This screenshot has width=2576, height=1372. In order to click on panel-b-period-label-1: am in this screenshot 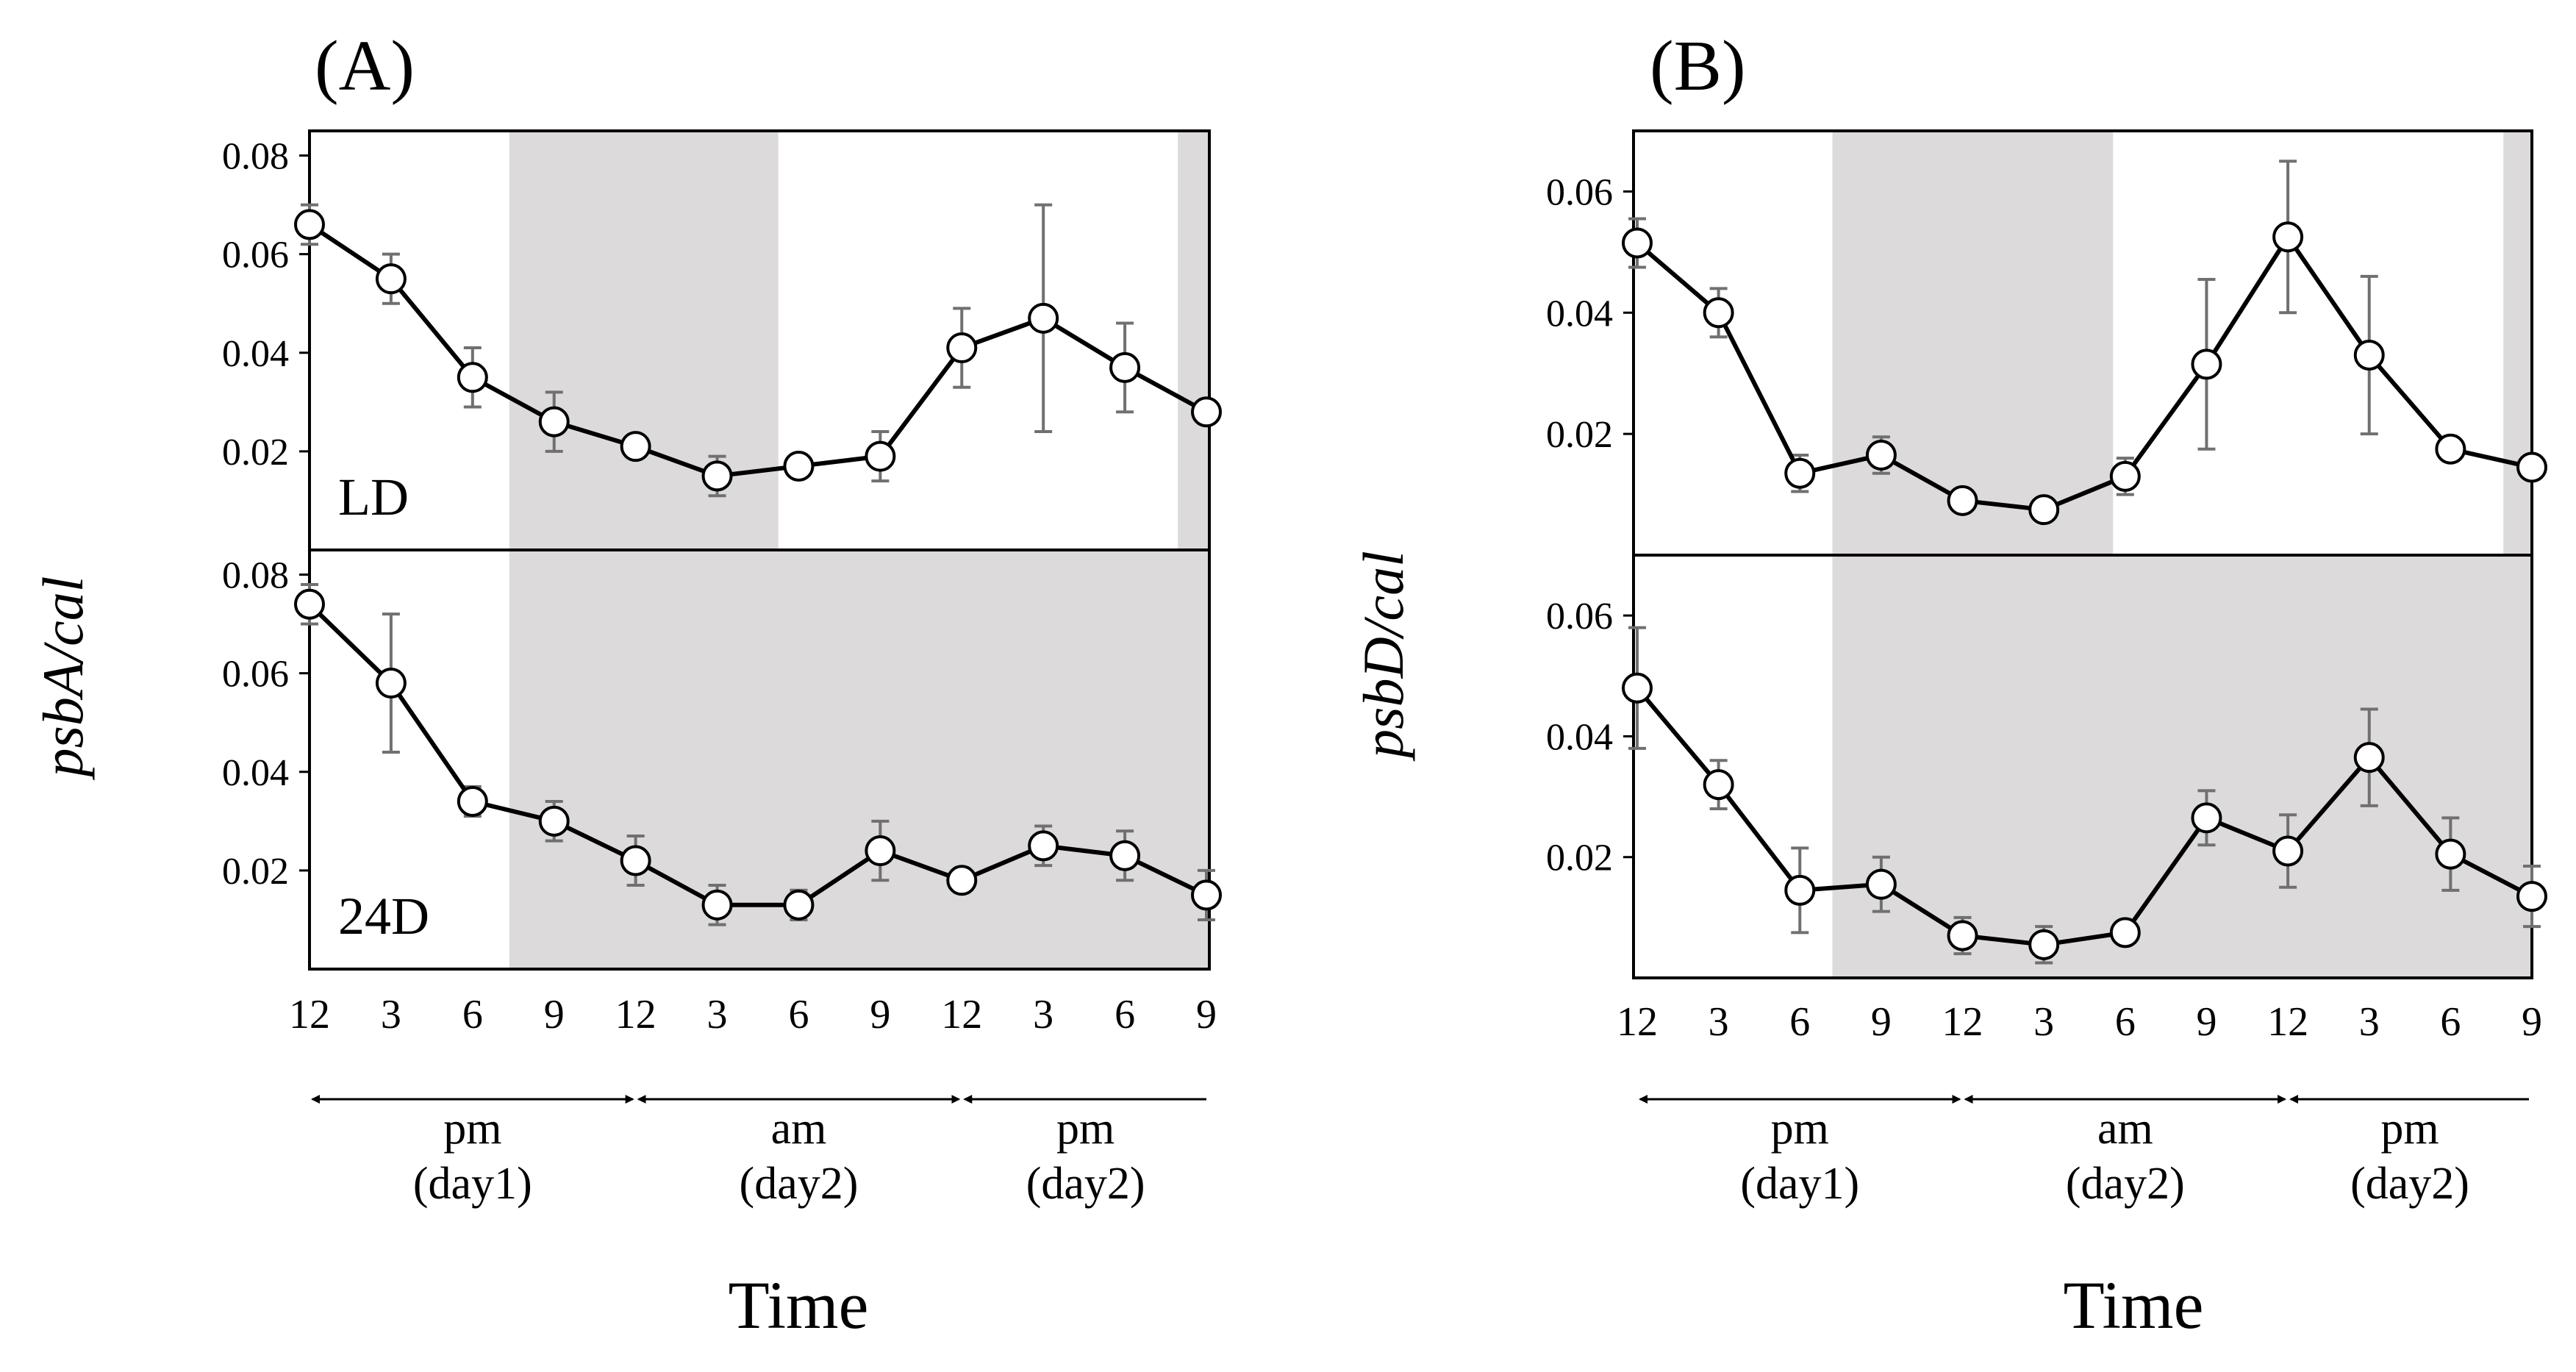, I will do `click(2125, 1129)`.